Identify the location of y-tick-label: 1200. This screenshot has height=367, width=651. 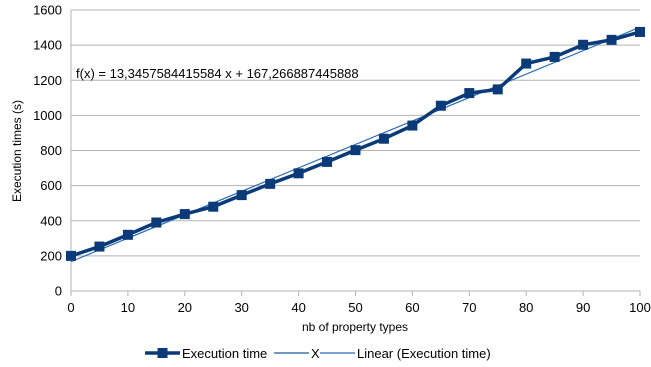
(47, 80).